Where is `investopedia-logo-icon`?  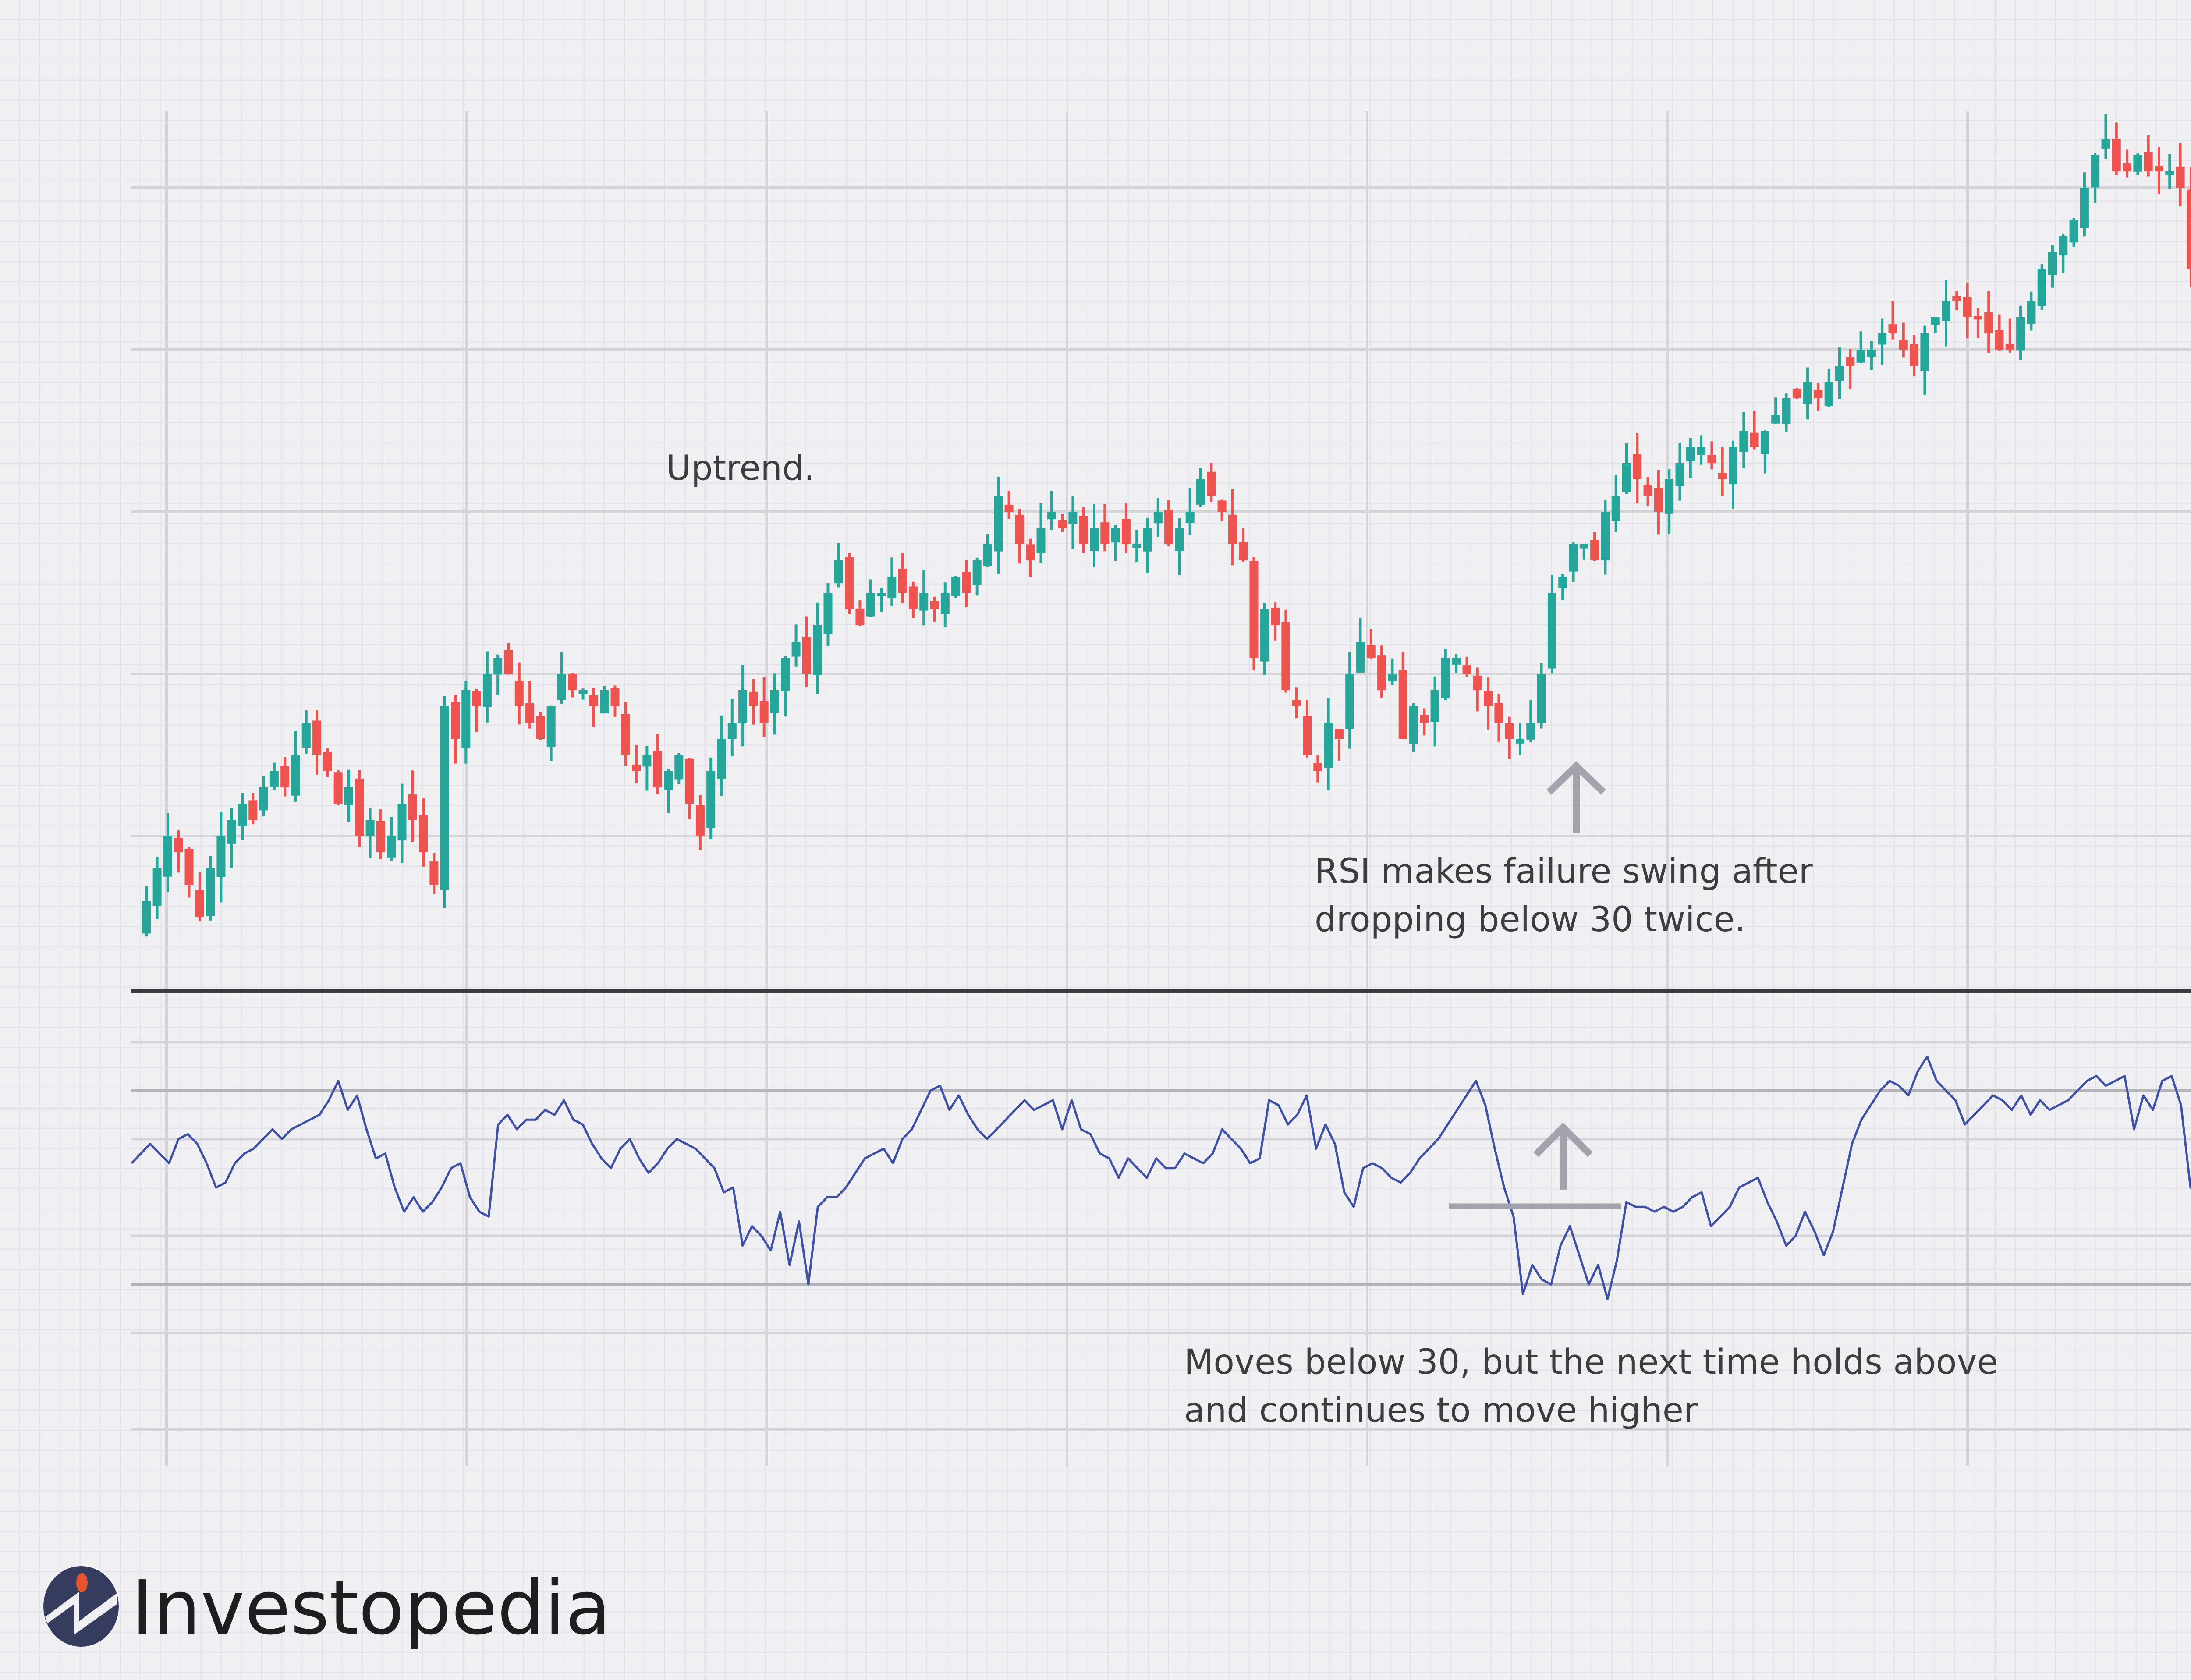 investopedia-logo-icon is located at coordinates (81, 1606).